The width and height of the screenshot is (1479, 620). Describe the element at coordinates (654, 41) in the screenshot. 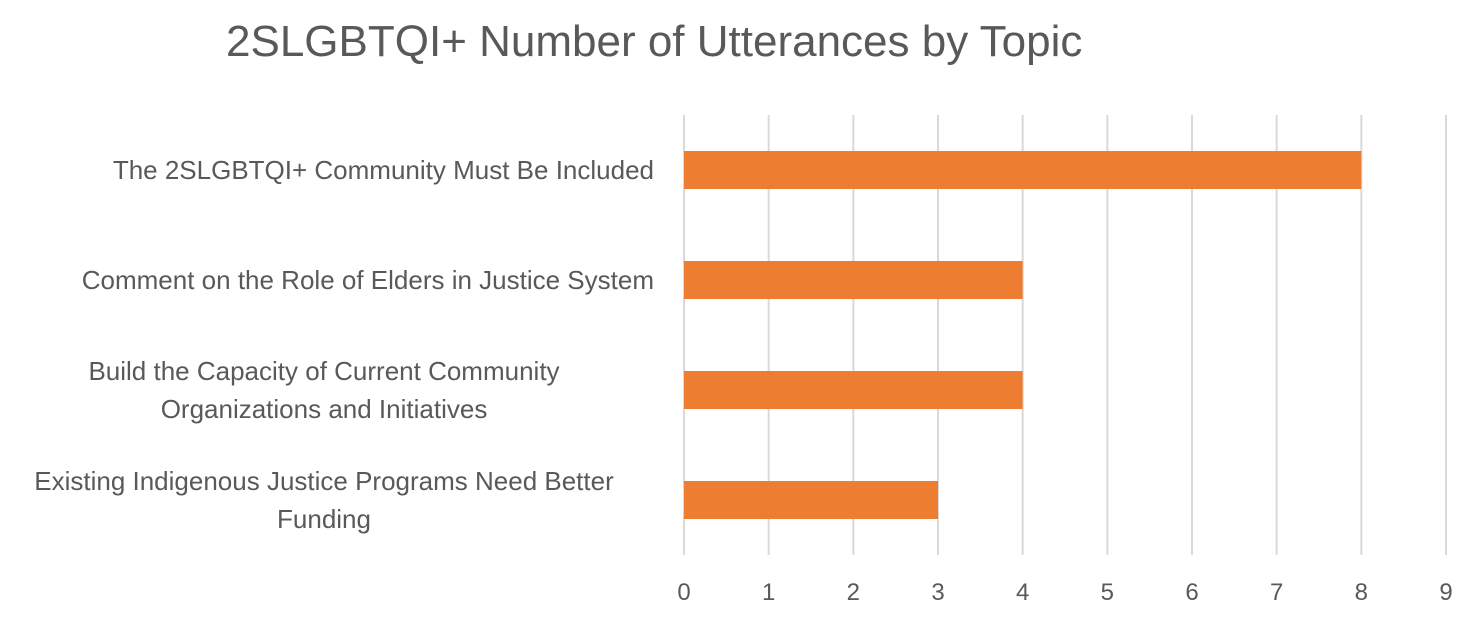

I see `chart-title: 2SLGBTQI+ Number of Utterances by Topic` at that location.